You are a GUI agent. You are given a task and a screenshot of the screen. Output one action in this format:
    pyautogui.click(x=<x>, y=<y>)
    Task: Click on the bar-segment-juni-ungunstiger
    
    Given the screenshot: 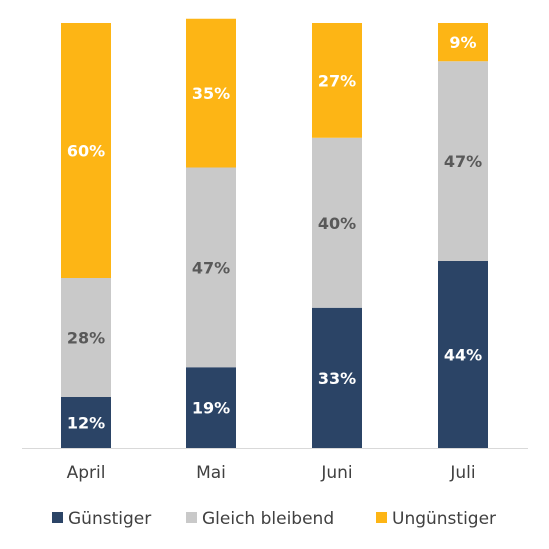 What is the action you would take?
    pyautogui.click(x=337, y=80)
    